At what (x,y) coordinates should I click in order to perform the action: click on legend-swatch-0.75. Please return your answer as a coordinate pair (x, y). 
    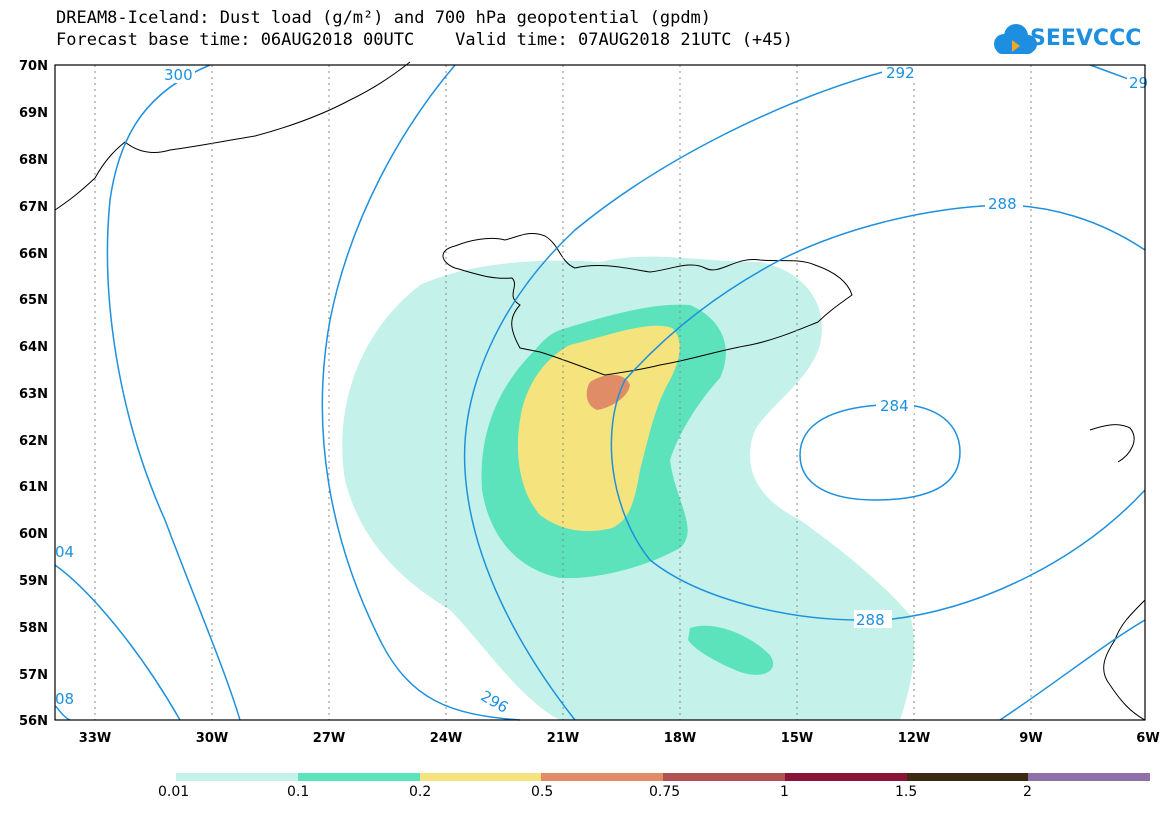
    Looking at the image, I should click on (724, 777).